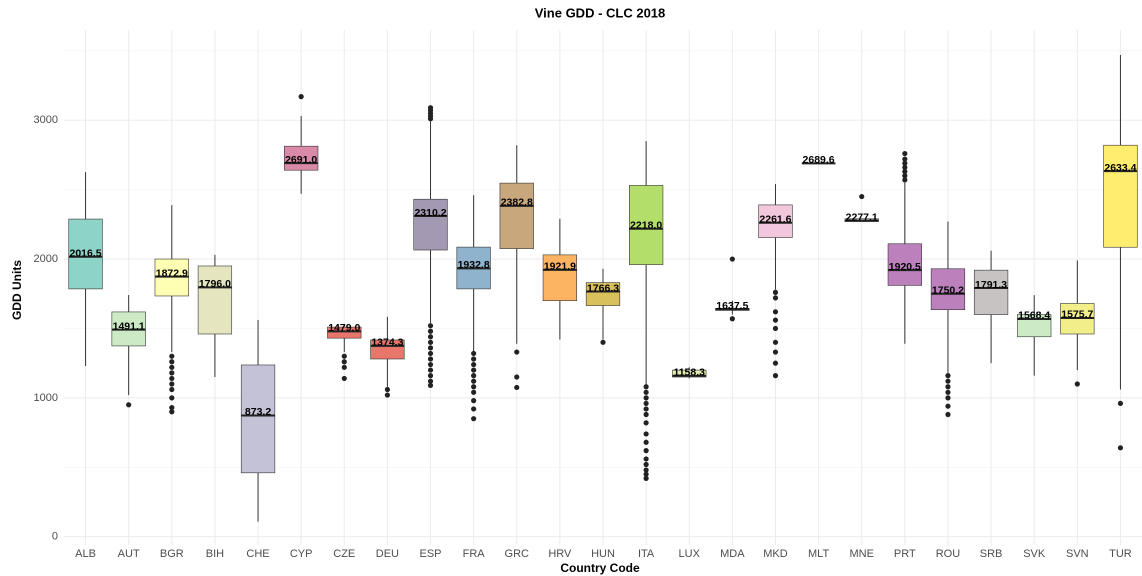  What do you see at coordinates (129, 554) in the screenshot?
I see `x-tick-label: AUT` at bounding box center [129, 554].